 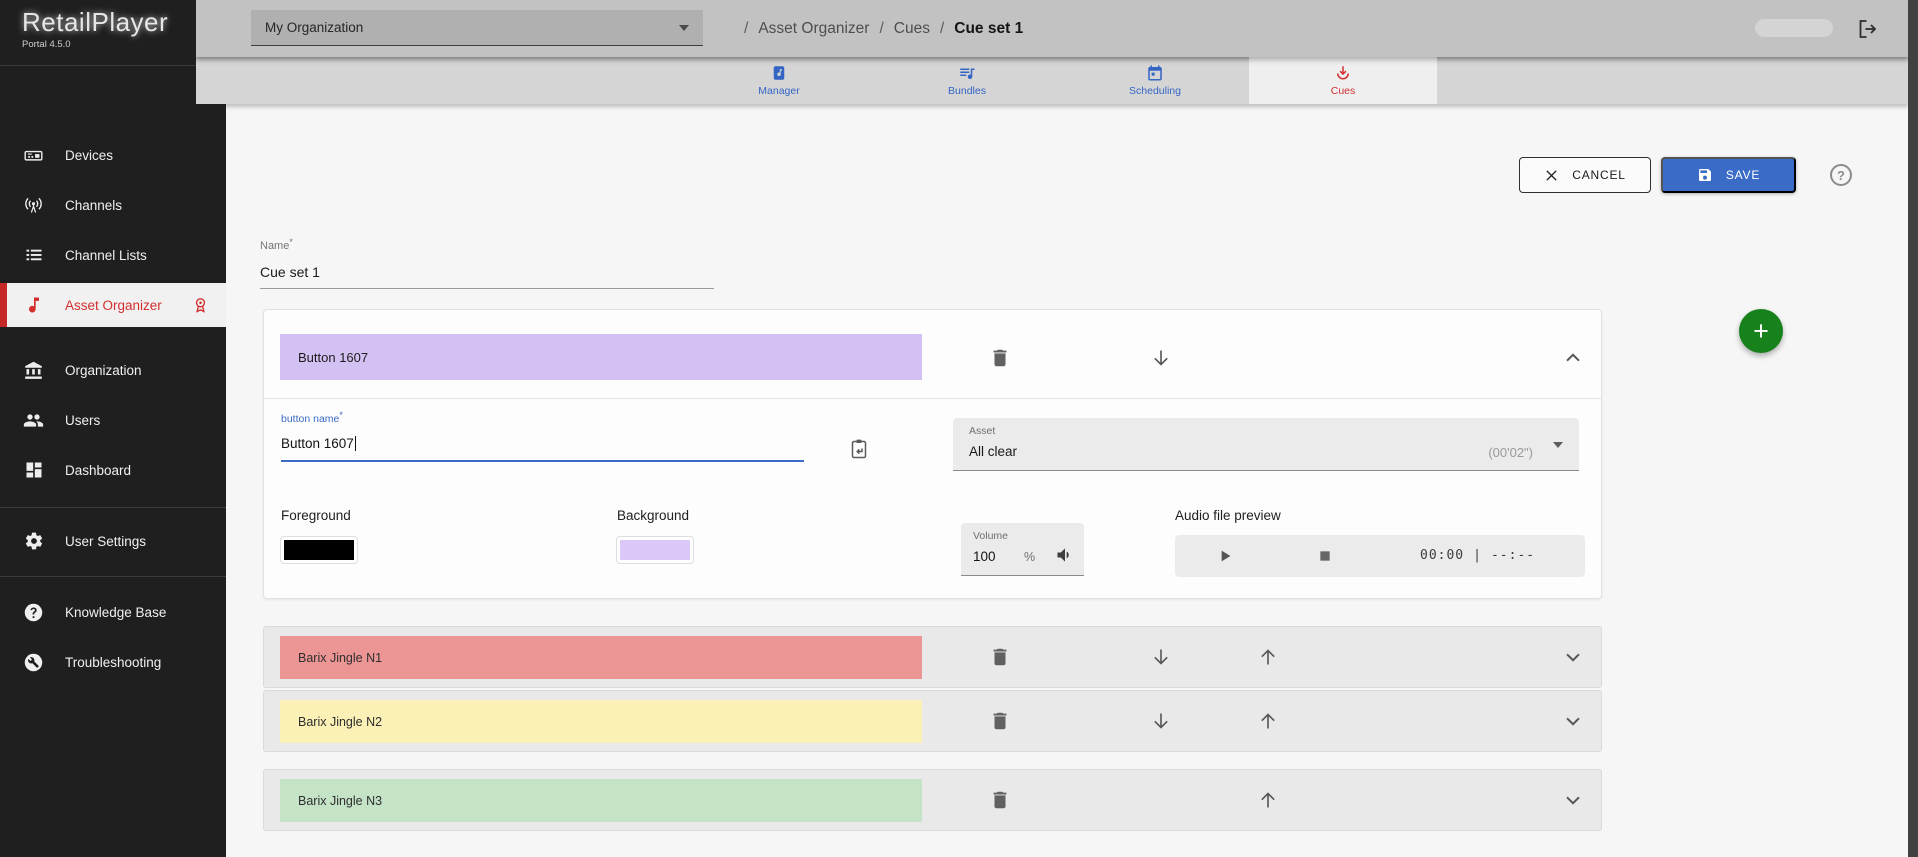 I want to click on cancel-button-label: CANCEL, so click(x=1599, y=175).